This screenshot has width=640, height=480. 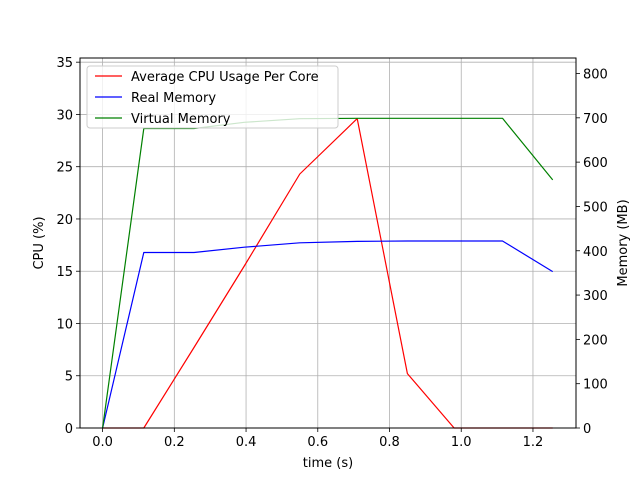 I want to click on legend-label-virtual-memory: Virtual Memory, so click(x=181, y=119).